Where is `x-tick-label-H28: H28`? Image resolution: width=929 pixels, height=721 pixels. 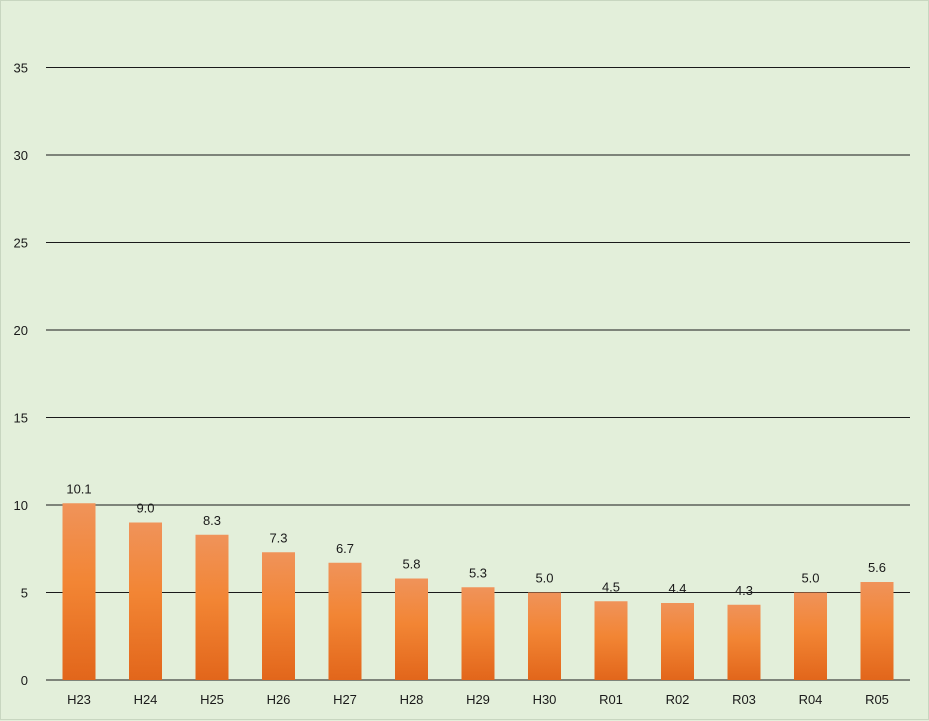
x-tick-label-H28: H28 is located at coordinates (412, 699).